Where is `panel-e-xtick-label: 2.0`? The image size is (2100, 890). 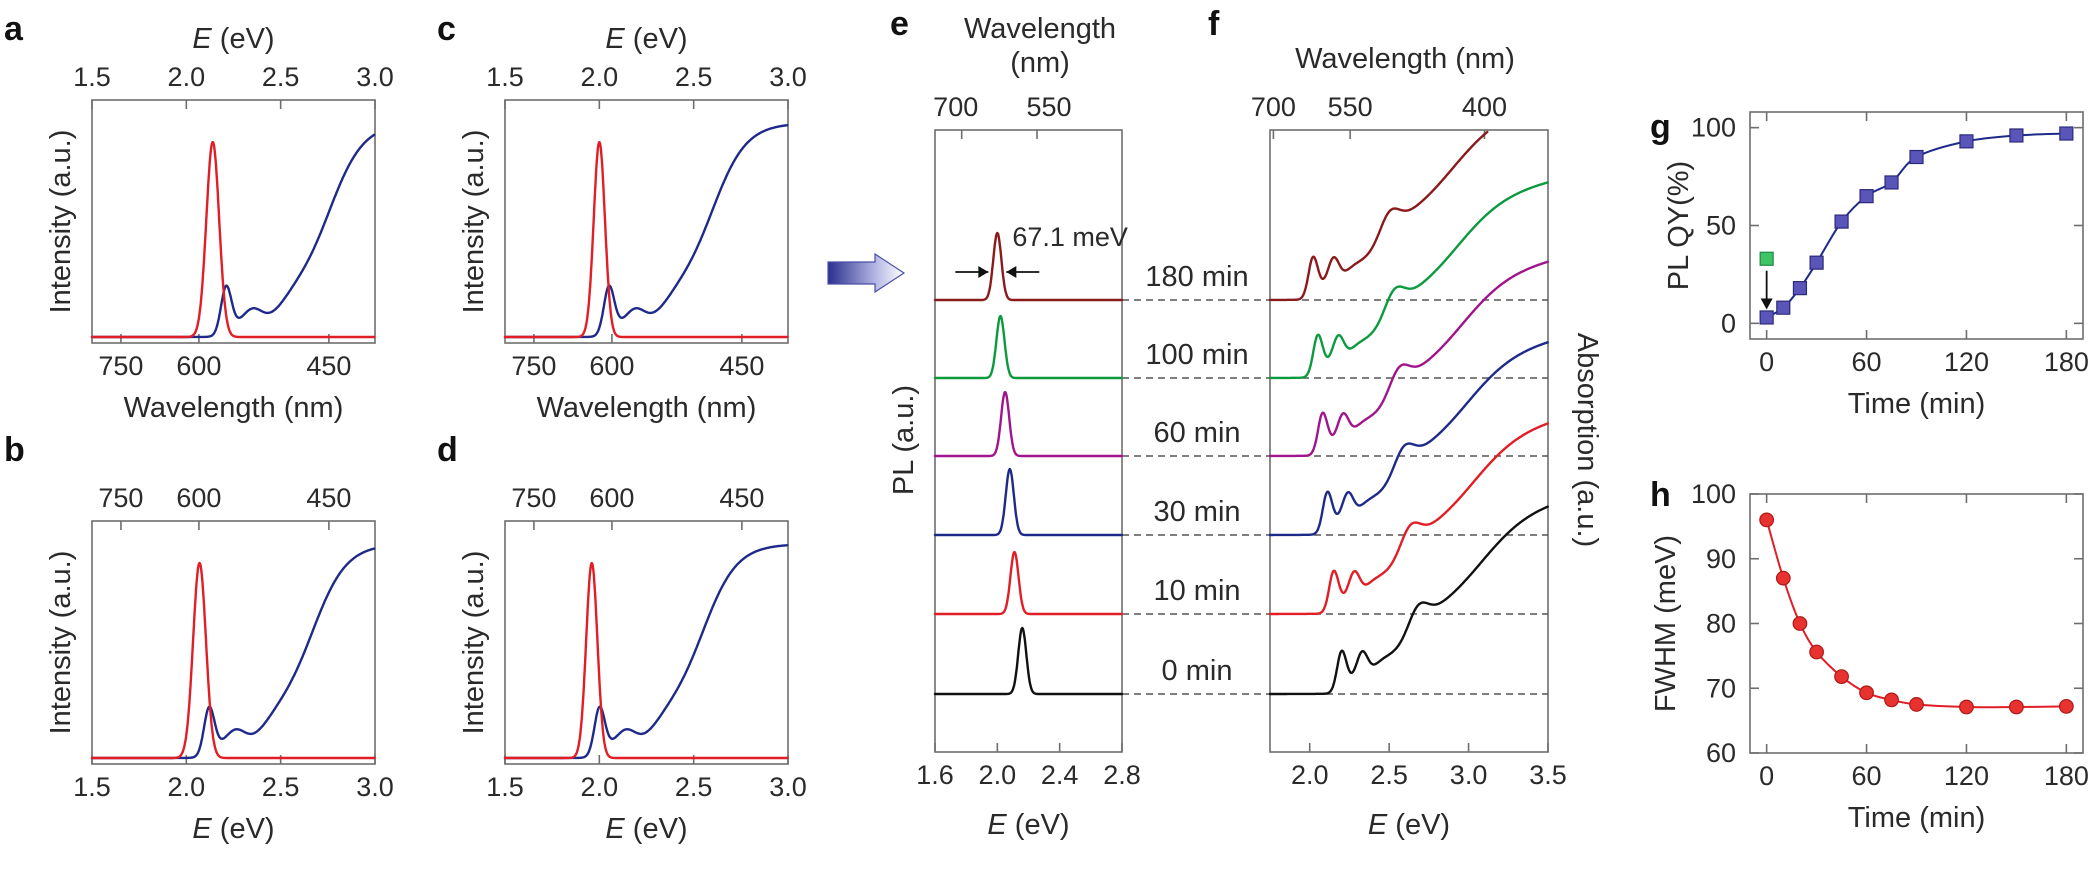
panel-e-xtick-label: 2.0 is located at coordinates (998, 775).